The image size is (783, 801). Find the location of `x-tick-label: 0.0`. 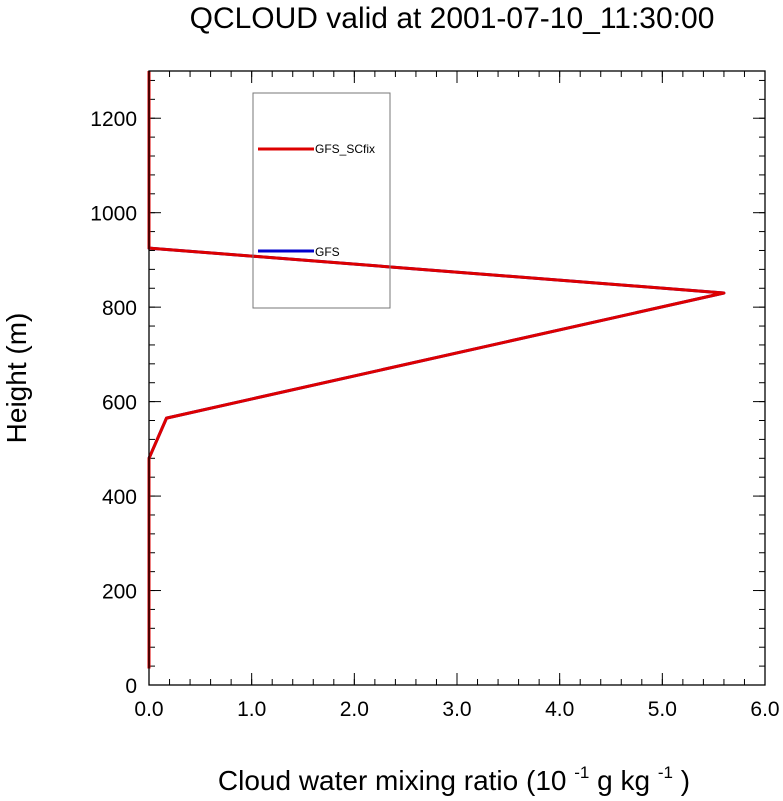

x-tick-label: 0.0 is located at coordinates (148, 709).